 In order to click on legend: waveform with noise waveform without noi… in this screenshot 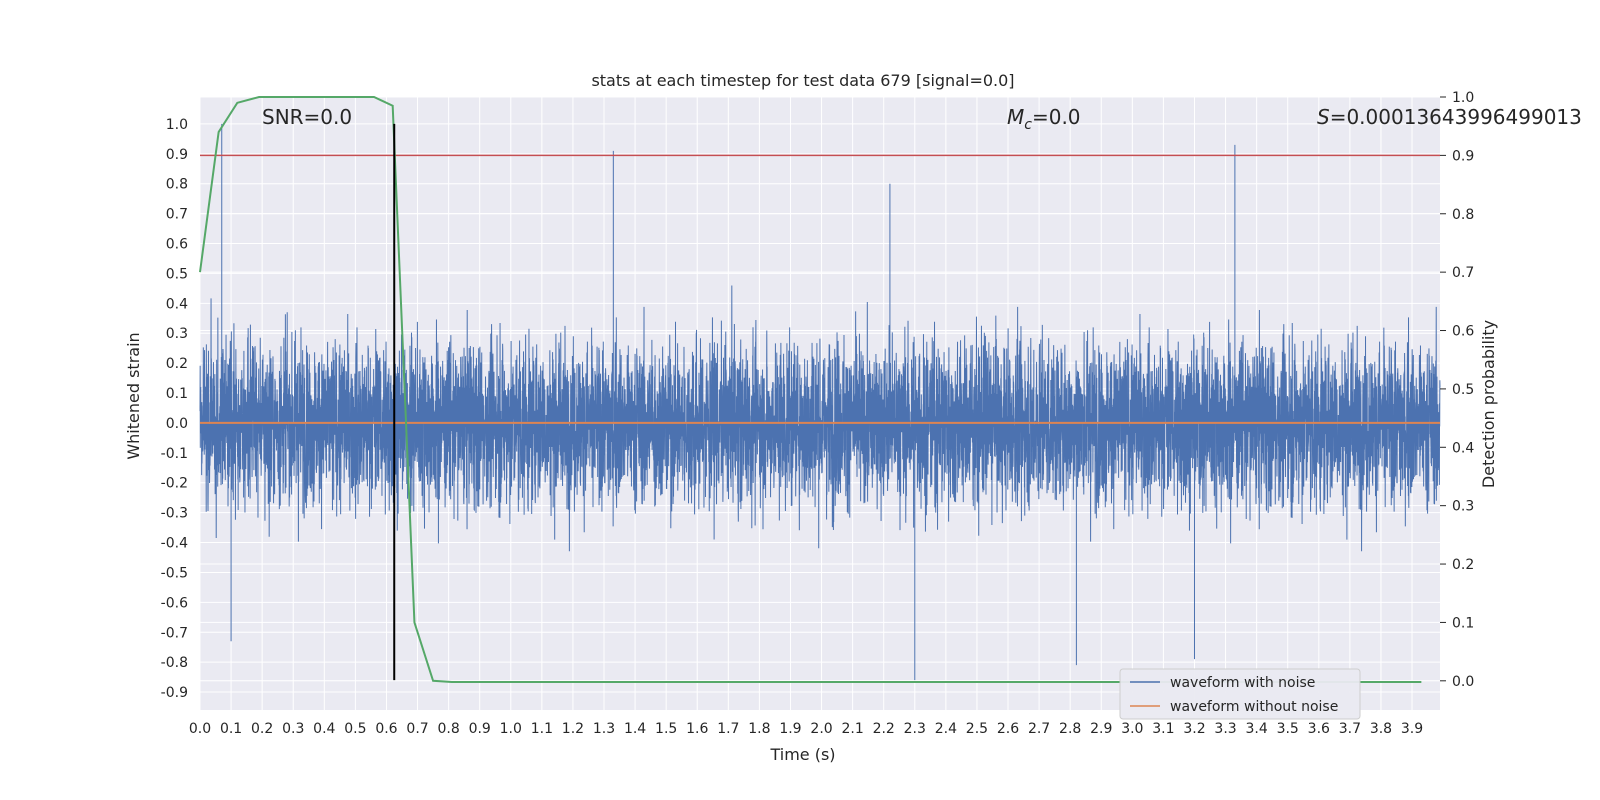, I will do `click(1240, 694)`.